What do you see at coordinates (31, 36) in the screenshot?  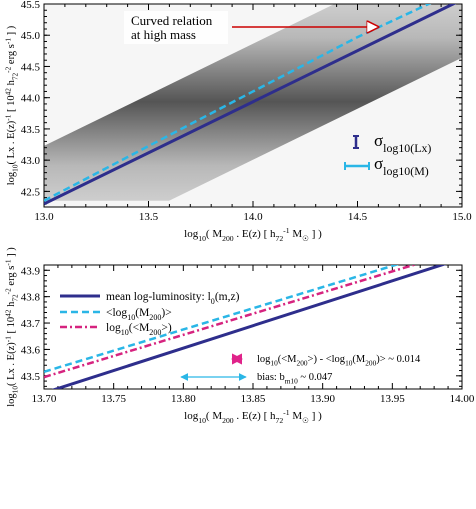 I see `y-tick-label: 45.0` at bounding box center [31, 36].